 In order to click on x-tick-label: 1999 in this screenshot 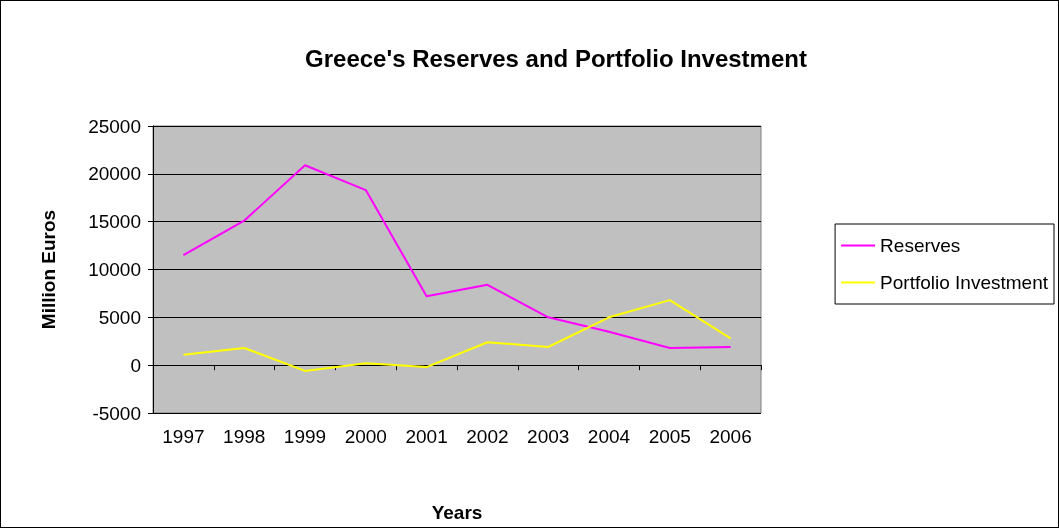, I will do `click(305, 436)`.